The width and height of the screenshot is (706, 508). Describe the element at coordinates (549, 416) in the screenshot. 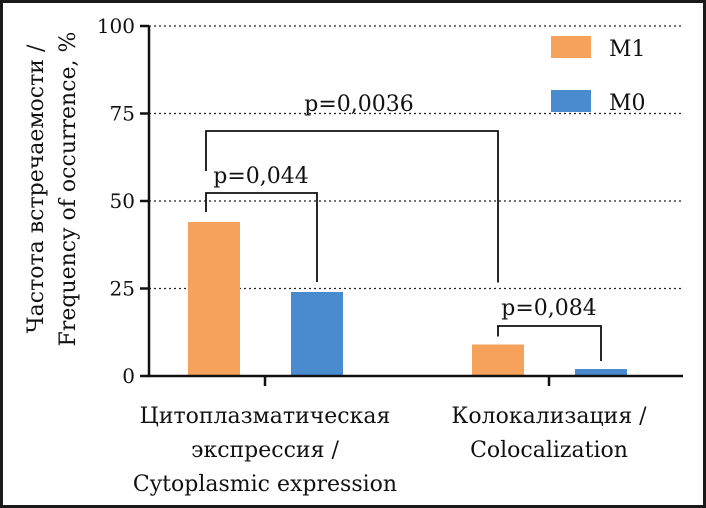

I see `x-category-label-cat1-line0: Колокализация /` at that location.